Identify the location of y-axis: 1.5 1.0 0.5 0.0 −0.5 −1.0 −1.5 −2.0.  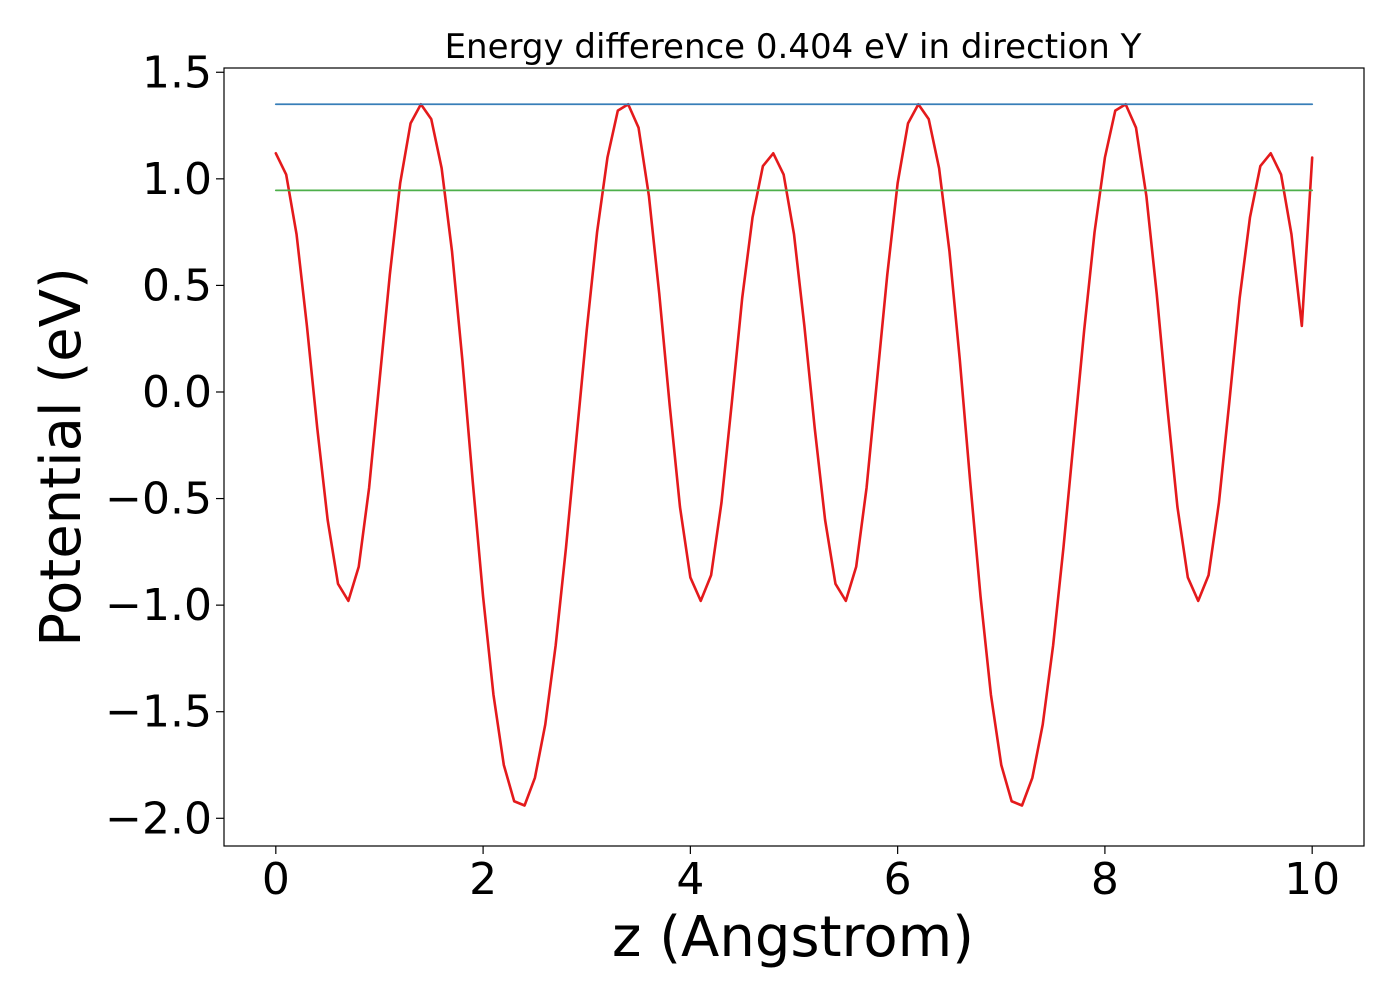
(164, 445).